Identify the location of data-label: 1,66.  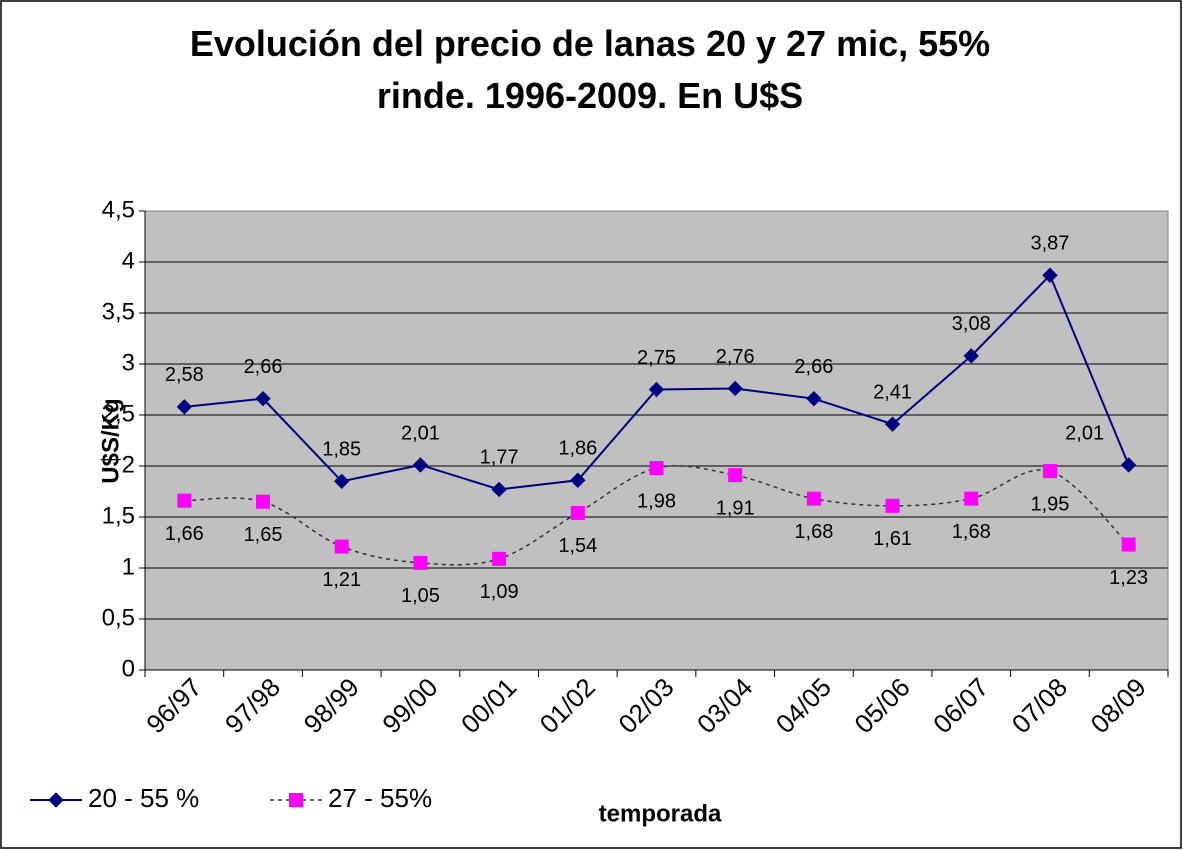
(184, 534).